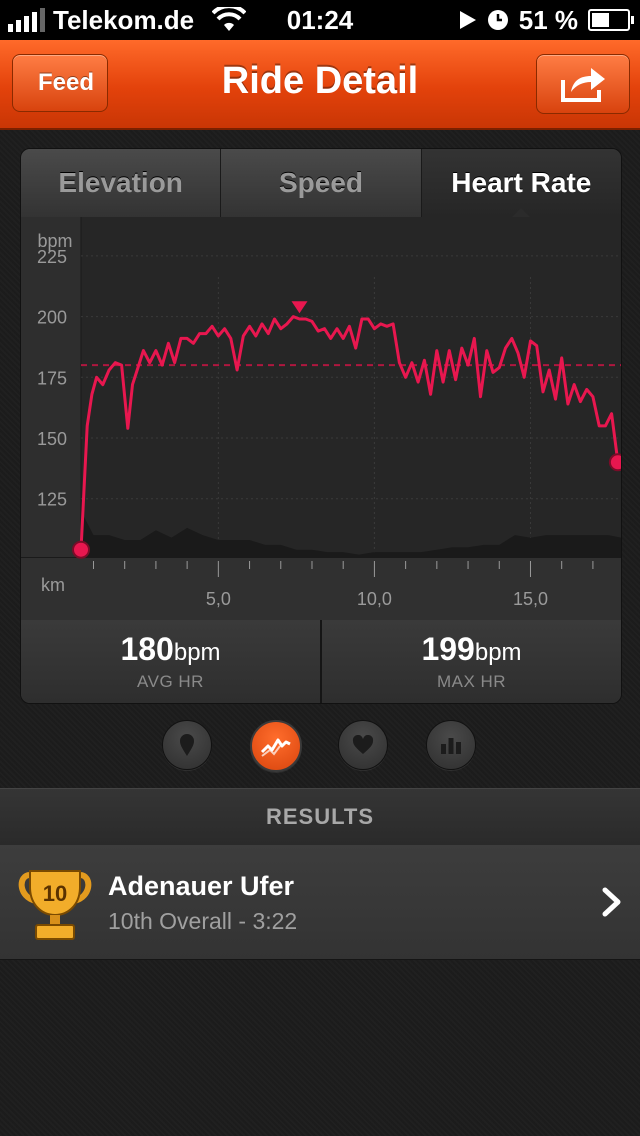 Image resolution: width=640 pixels, height=1136 pixels. Describe the element at coordinates (170, 681) in the screenshot. I see `avg-hr-label: AVG HR` at that location.